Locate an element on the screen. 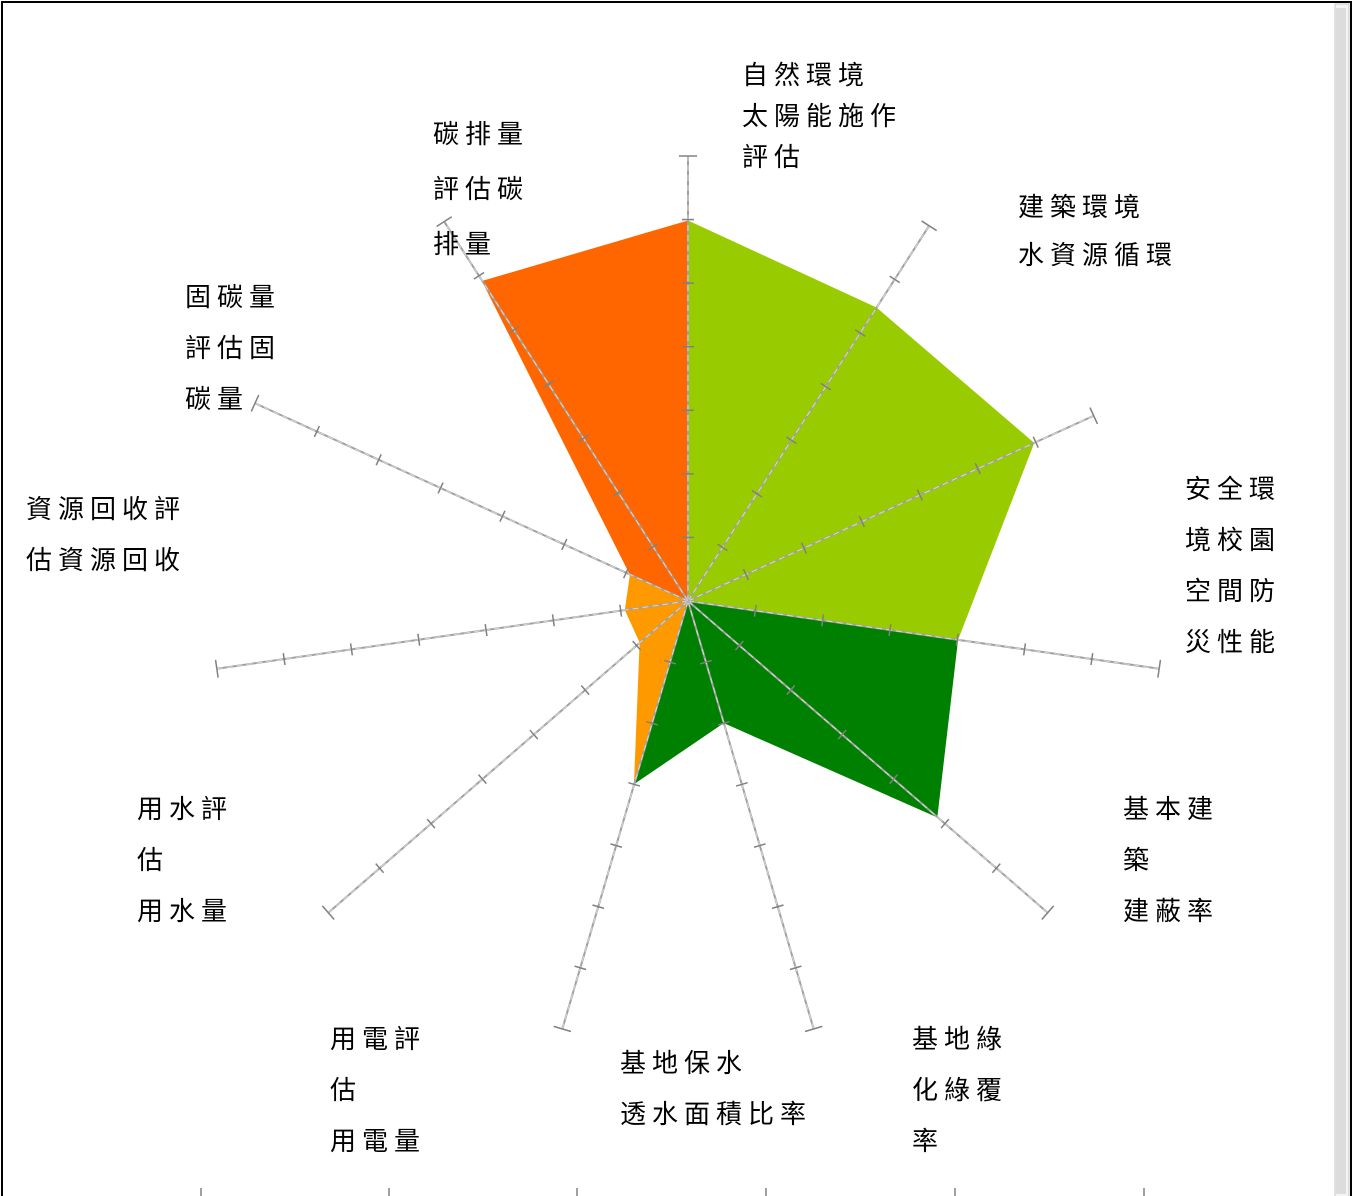  axis-label-safety-line-2: 空間防 is located at coordinates (1233, 592).